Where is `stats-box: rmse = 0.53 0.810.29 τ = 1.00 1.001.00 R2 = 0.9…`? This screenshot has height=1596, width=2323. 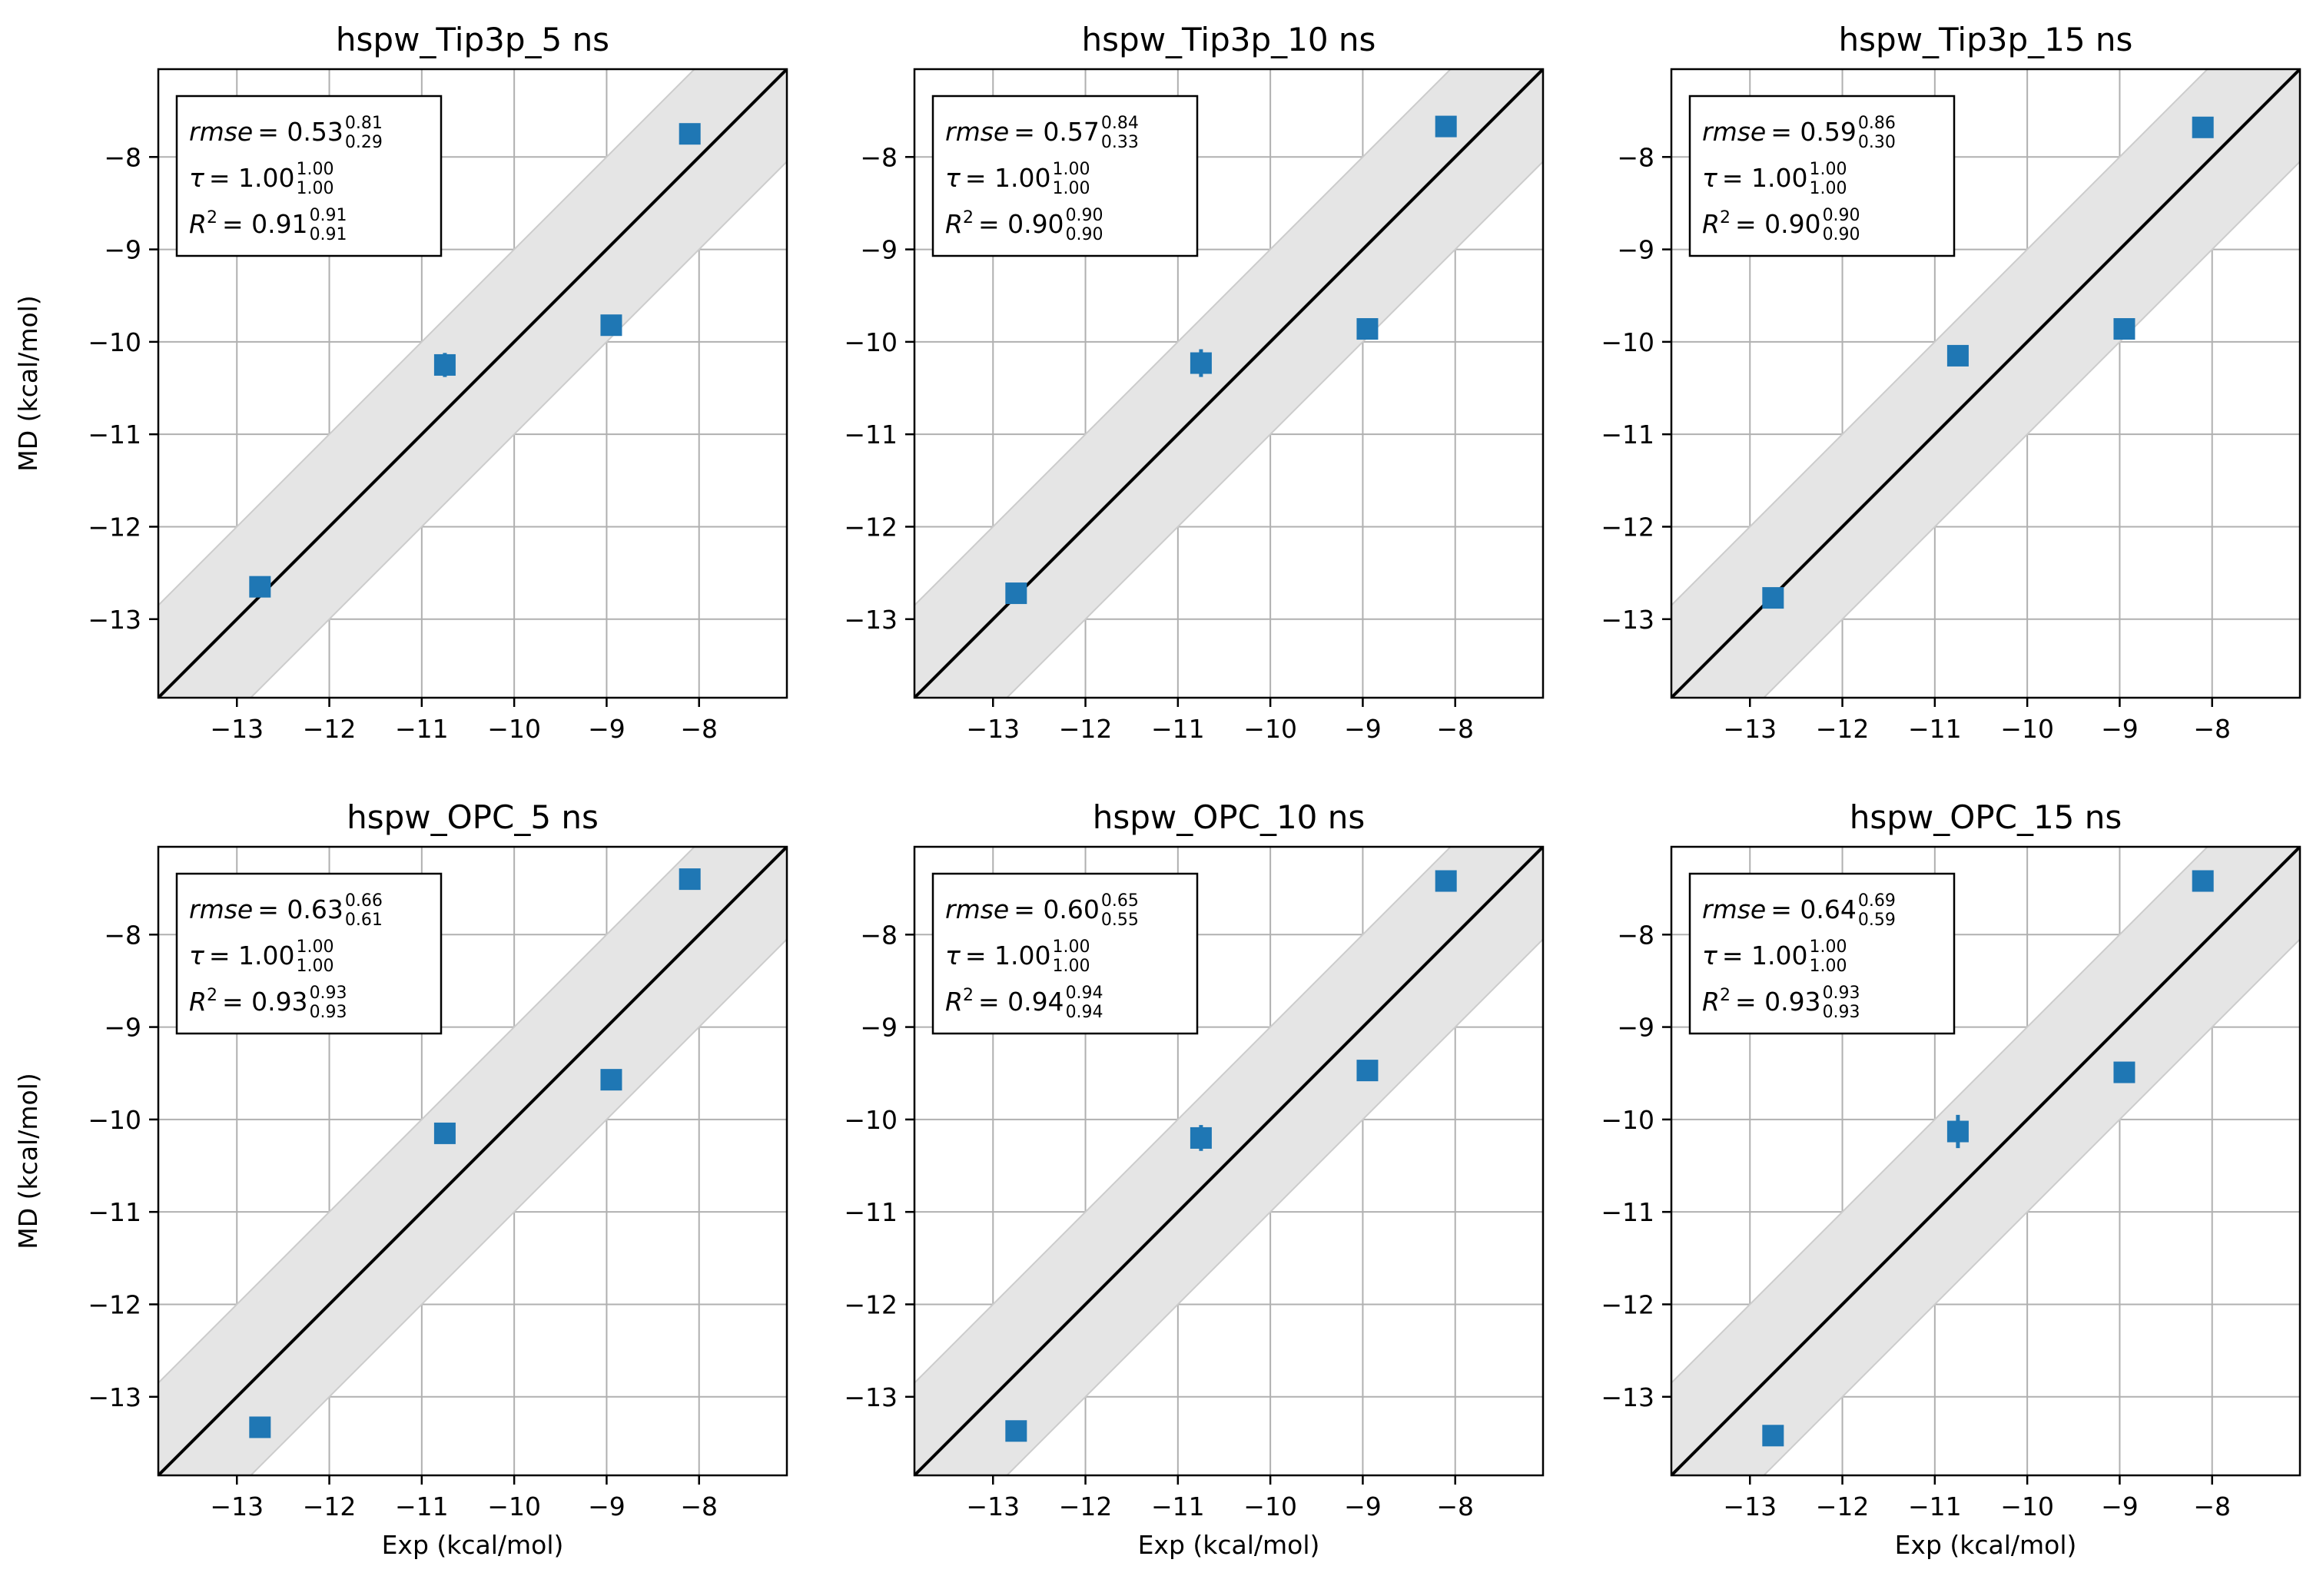 stats-box: rmse = 0.53 0.810.29 τ = 1.00 1.001.00 R2 = 0.9… is located at coordinates (309, 176).